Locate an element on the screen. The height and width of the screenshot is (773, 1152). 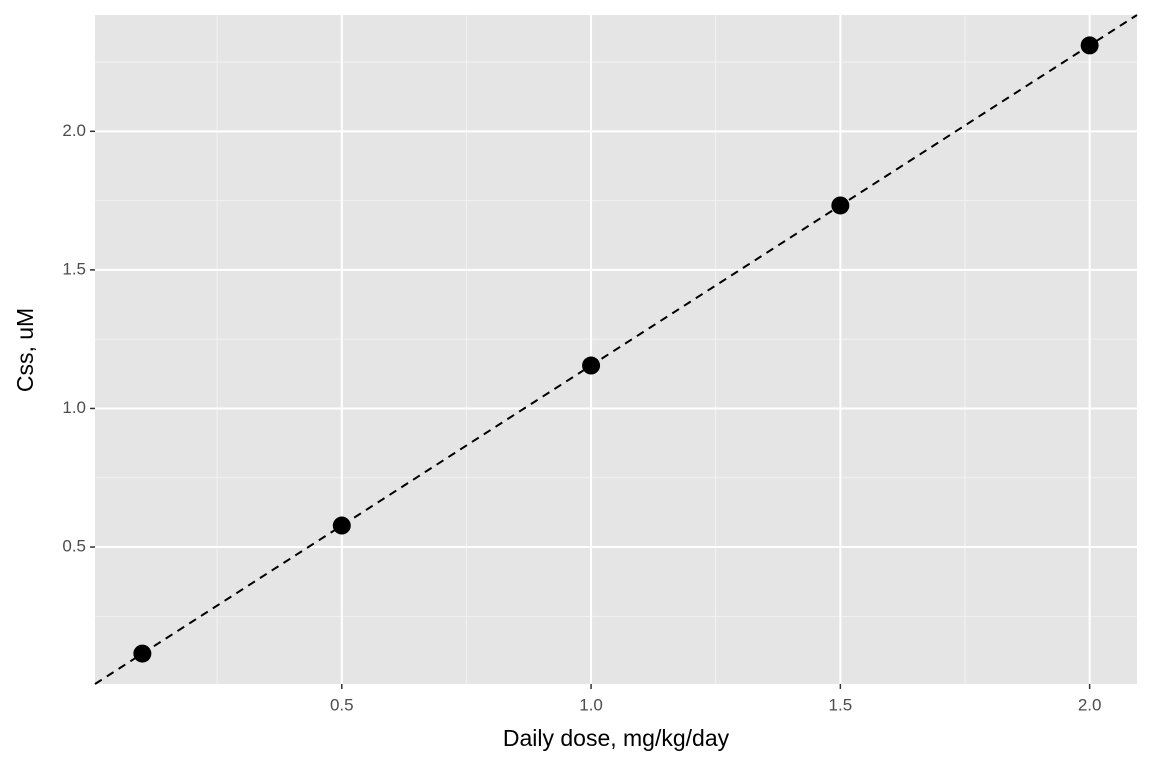
x-tick-label: 1.0 is located at coordinates (591, 704).